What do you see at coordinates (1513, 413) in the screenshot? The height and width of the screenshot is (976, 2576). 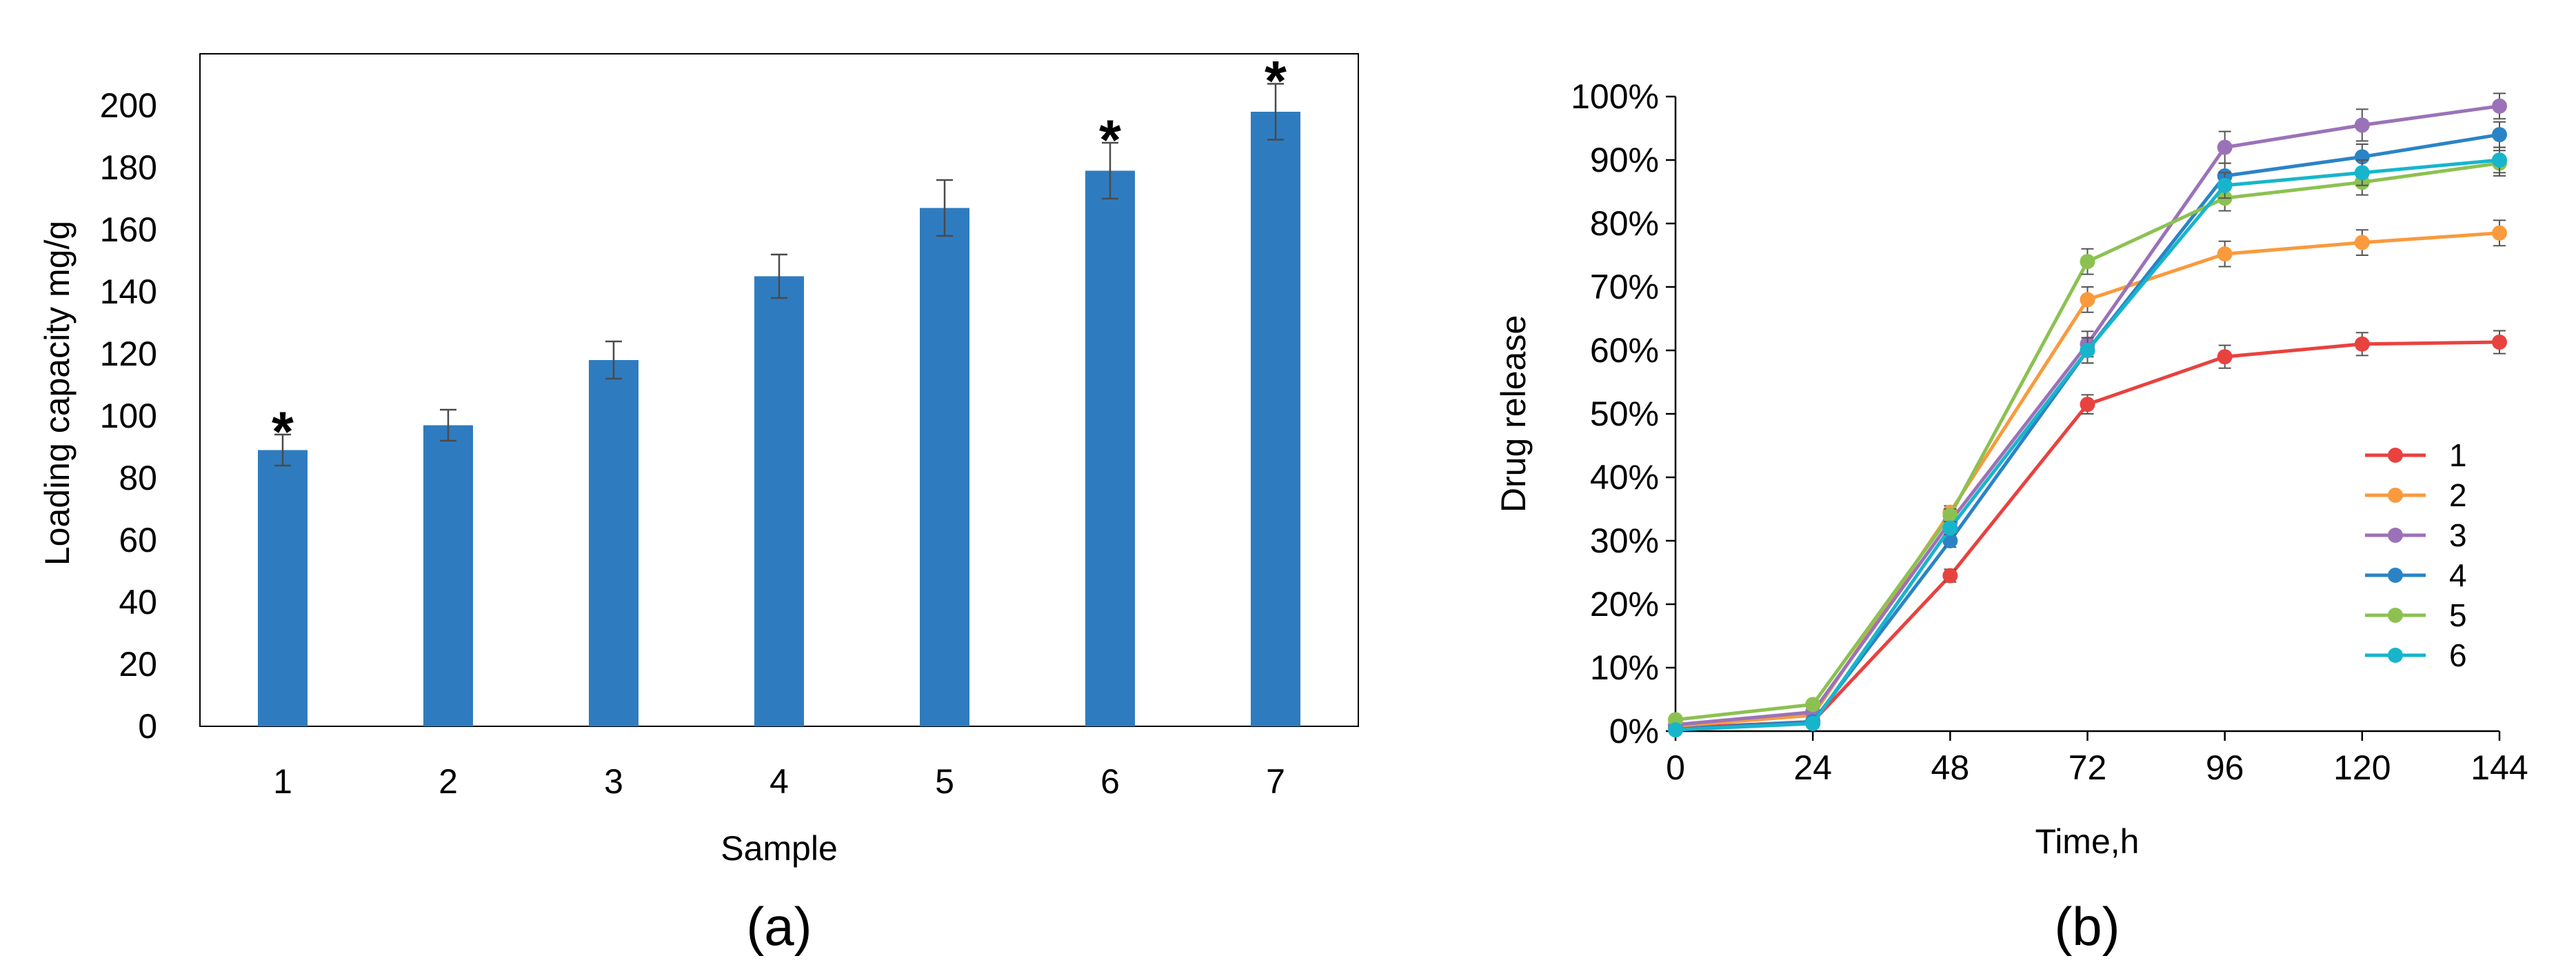 I see `y-axis-title: Drug release` at bounding box center [1513, 413].